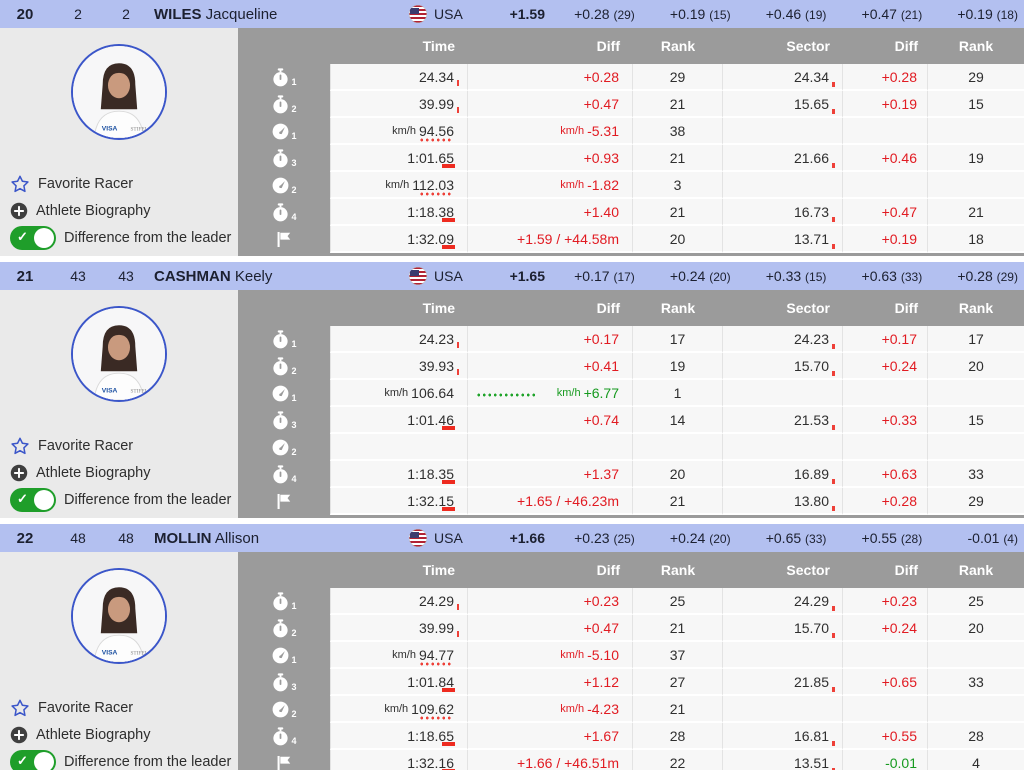 The width and height of the screenshot is (1024, 770). What do you see at coordinates (976, 339) in the screenshot?
I see `sector-rank-cell: 17` at bounding box center [976, 339].